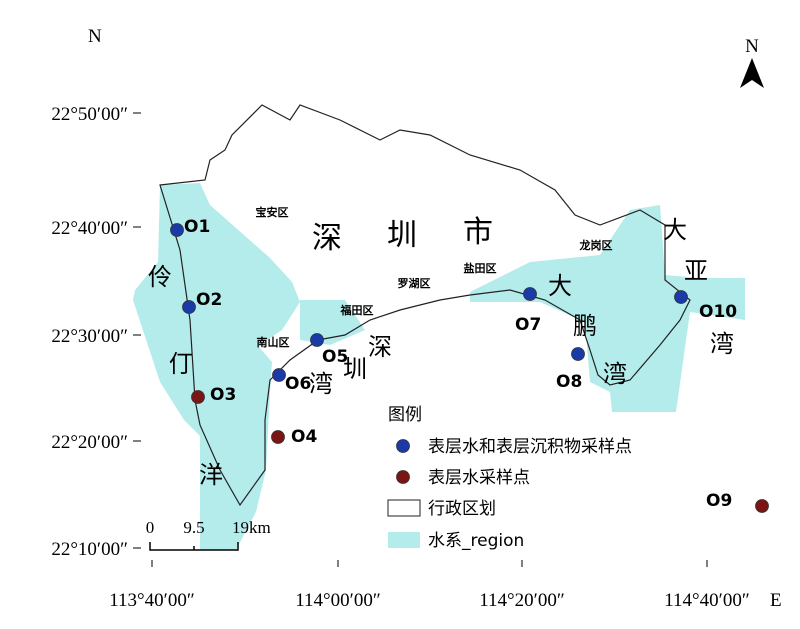 The height and width of the screenshot is (629, 800). I want to click on legend-label: 水系_region, so click(476, 541).